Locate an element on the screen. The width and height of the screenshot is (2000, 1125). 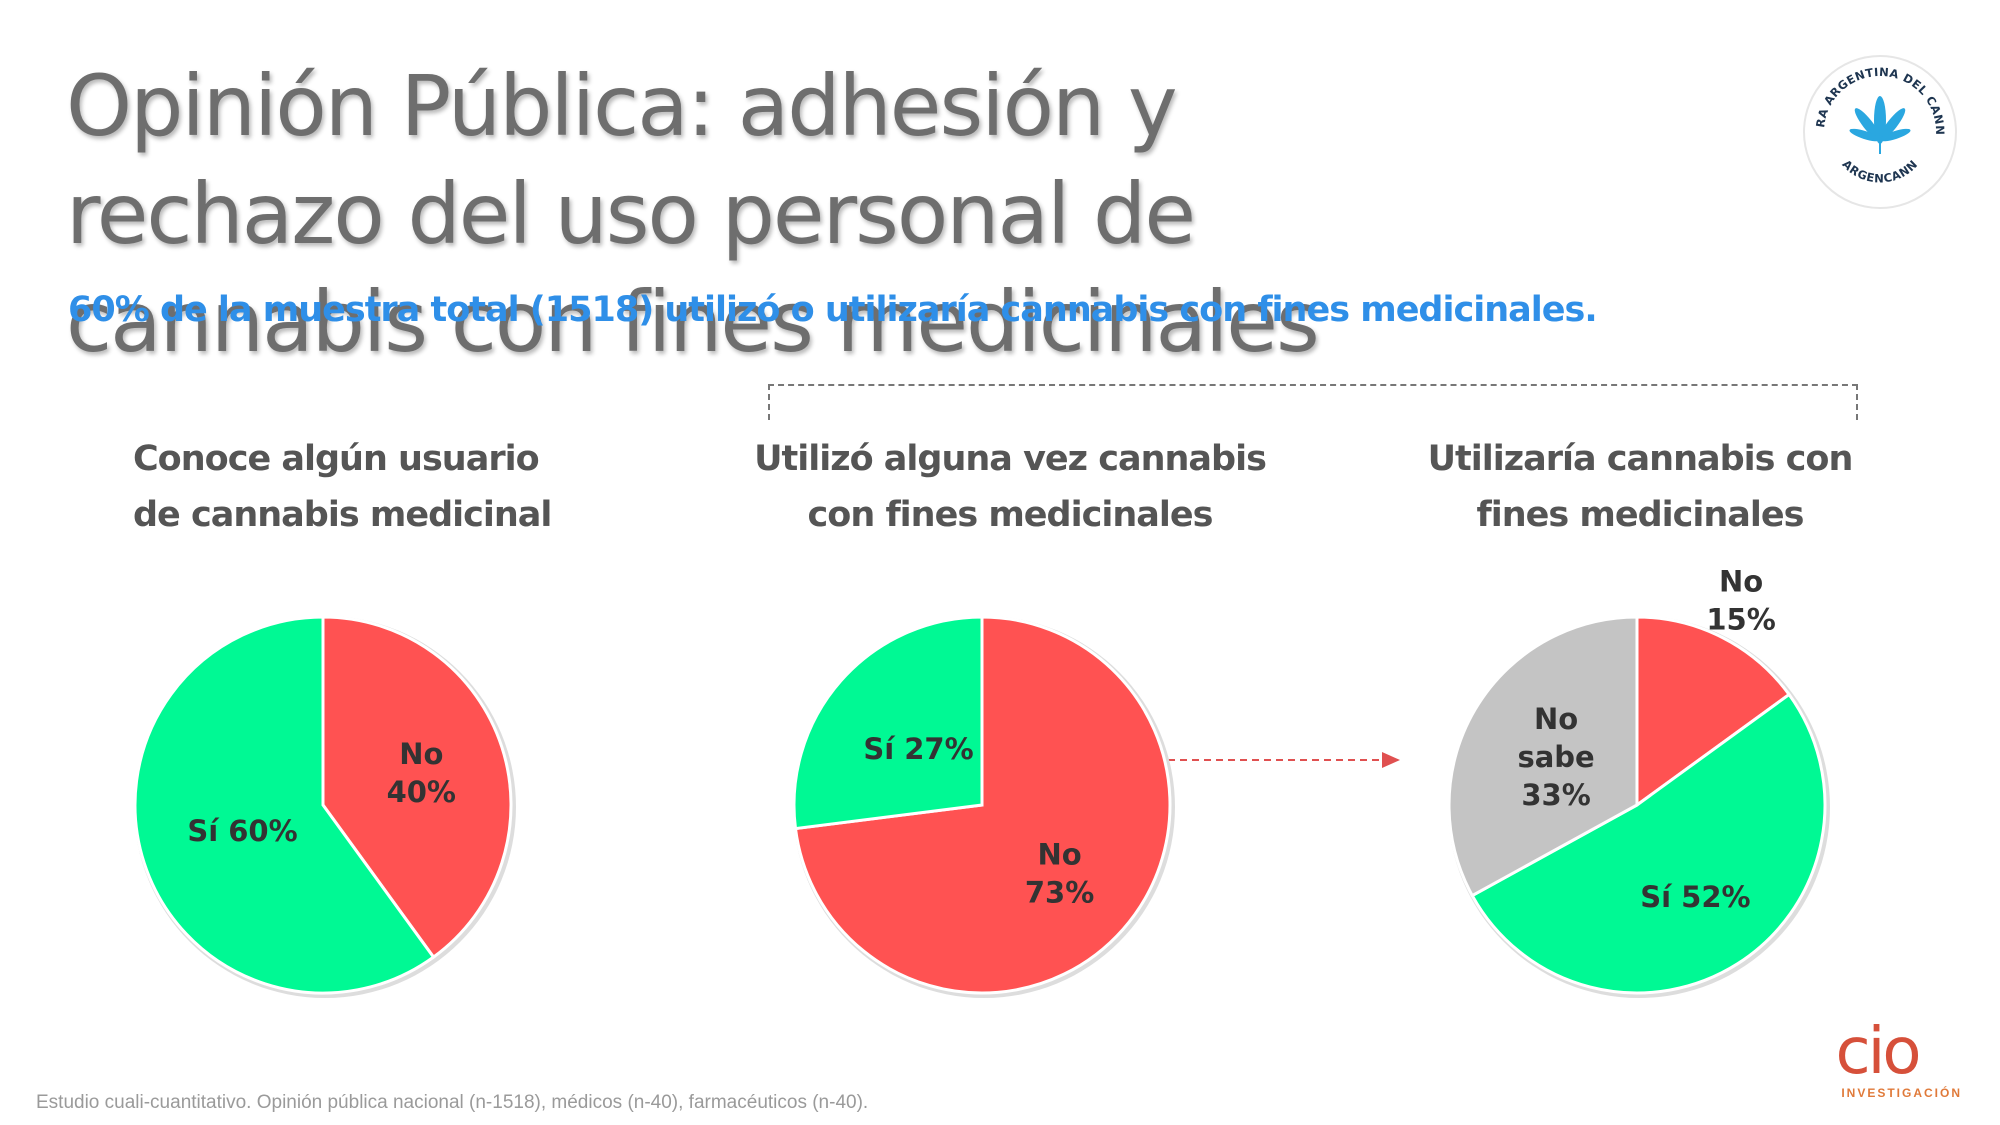
pie-label-no-sabe: No sabe 33% is located at coordinates (1555, 757).